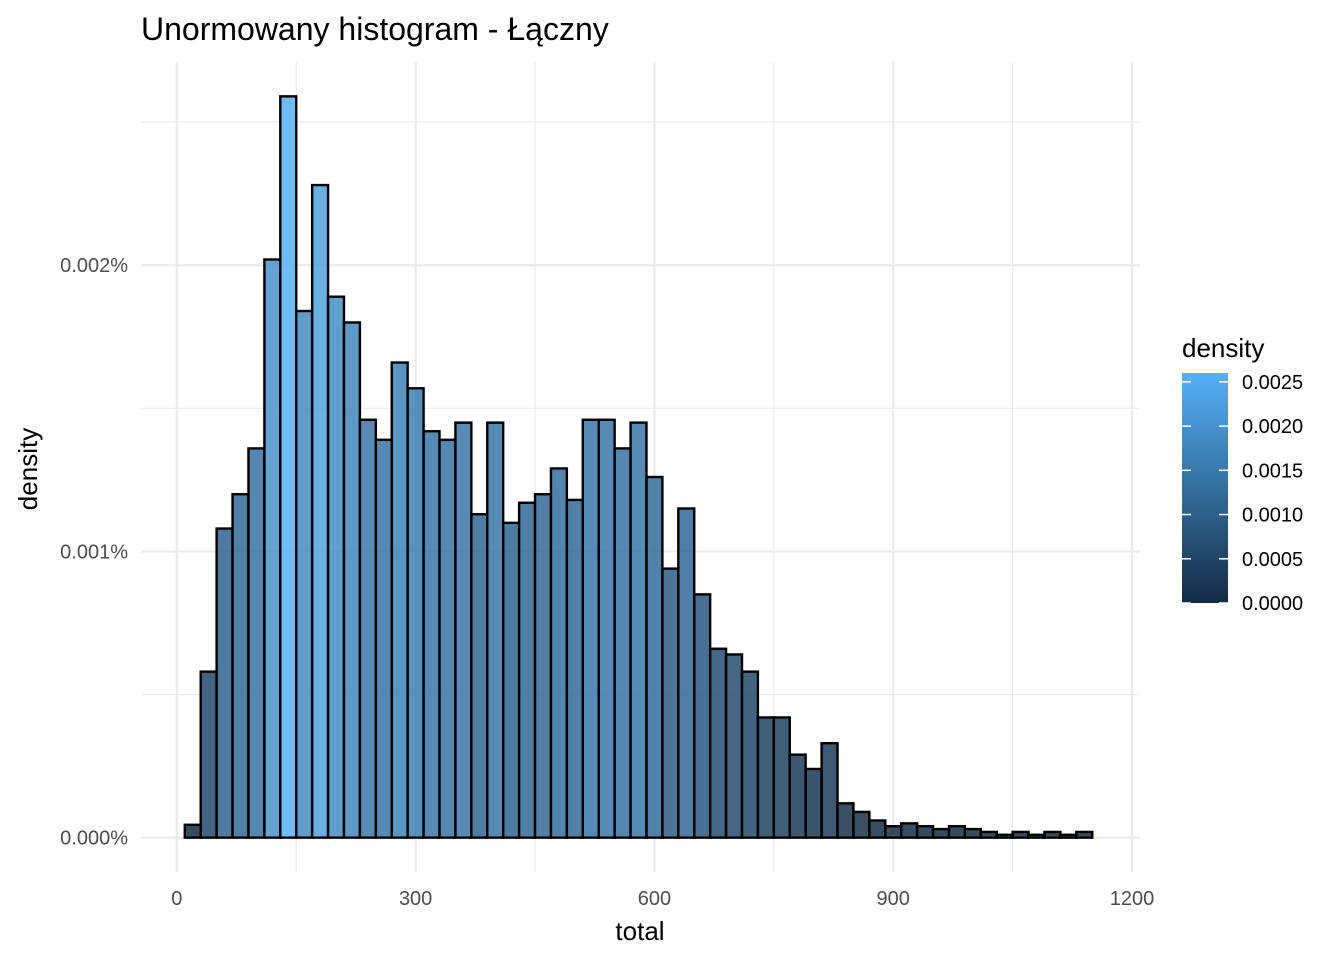  I want to click on y-tick-label: 0.000%, so click(94, 839).